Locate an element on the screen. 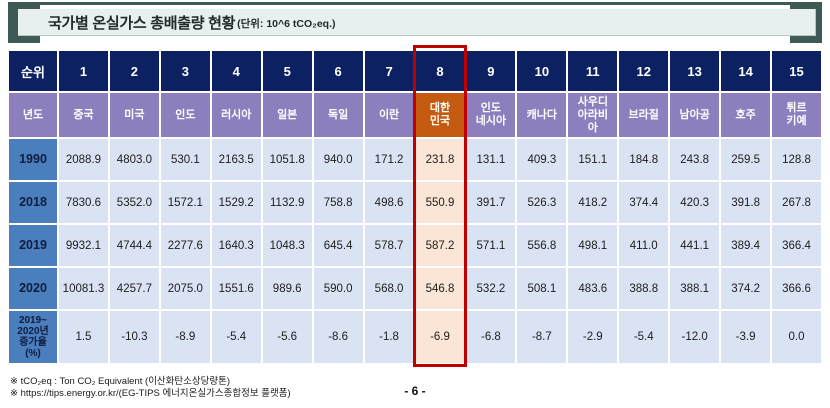 The image size is (830, 408). value-cell-r5-c6: -8.6 is located at coordinates (338, 337).